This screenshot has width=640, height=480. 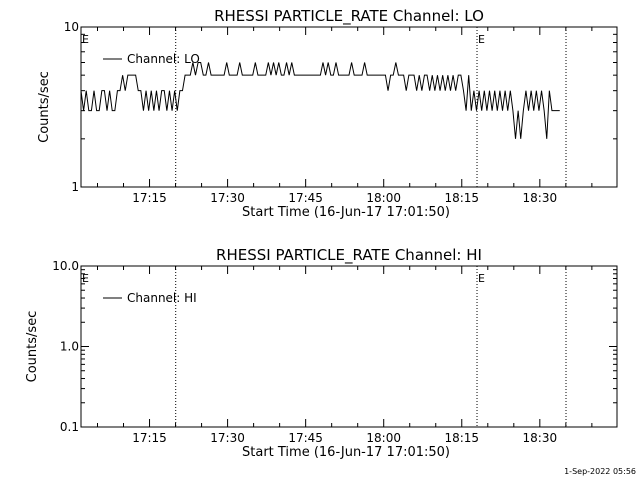 What do you see at coordinates (69, 347) in the screenshot?
I see `y-tick-label: 1.0` at bounding box center [69, 347].